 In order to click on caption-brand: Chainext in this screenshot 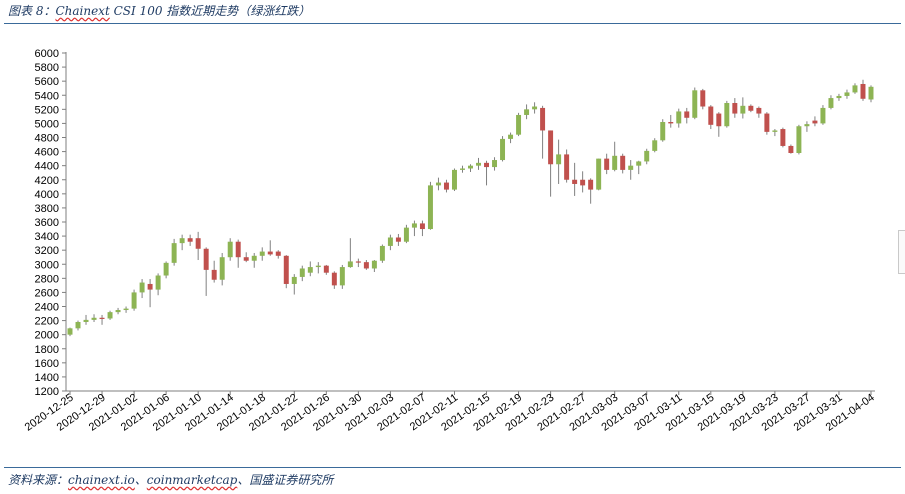, I will do `click(82, 11)`.